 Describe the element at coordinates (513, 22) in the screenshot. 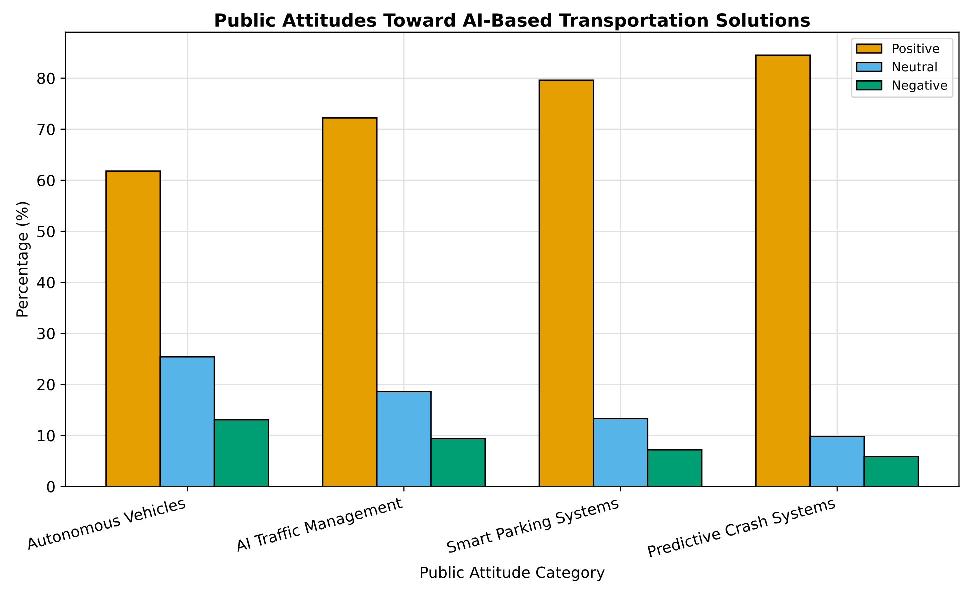

I see `chart-title: Public Attitudes Toward AI-Based Transportation Solutions` at that location.